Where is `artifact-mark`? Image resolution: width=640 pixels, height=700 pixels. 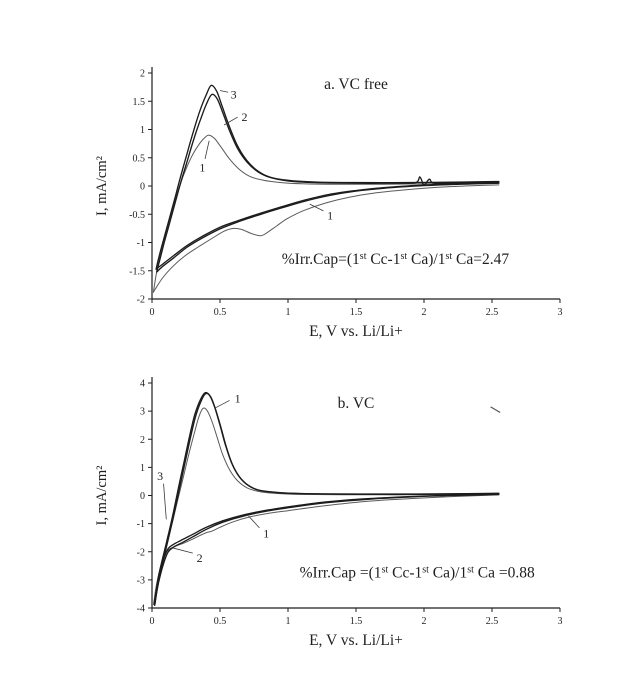 artifact-mark is located at coordinates (495, 410).